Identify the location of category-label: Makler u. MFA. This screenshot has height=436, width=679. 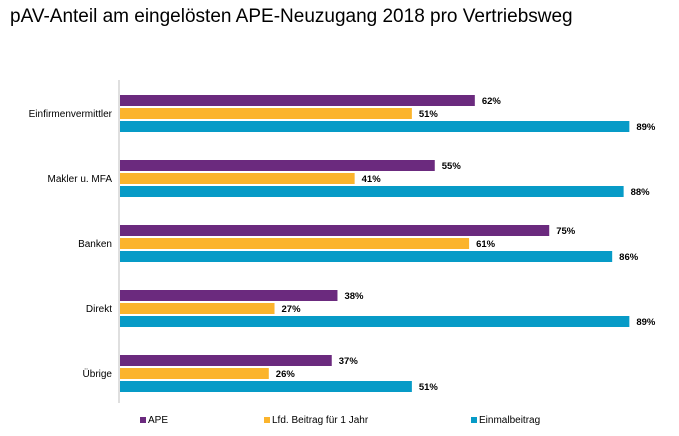
(80, 179).